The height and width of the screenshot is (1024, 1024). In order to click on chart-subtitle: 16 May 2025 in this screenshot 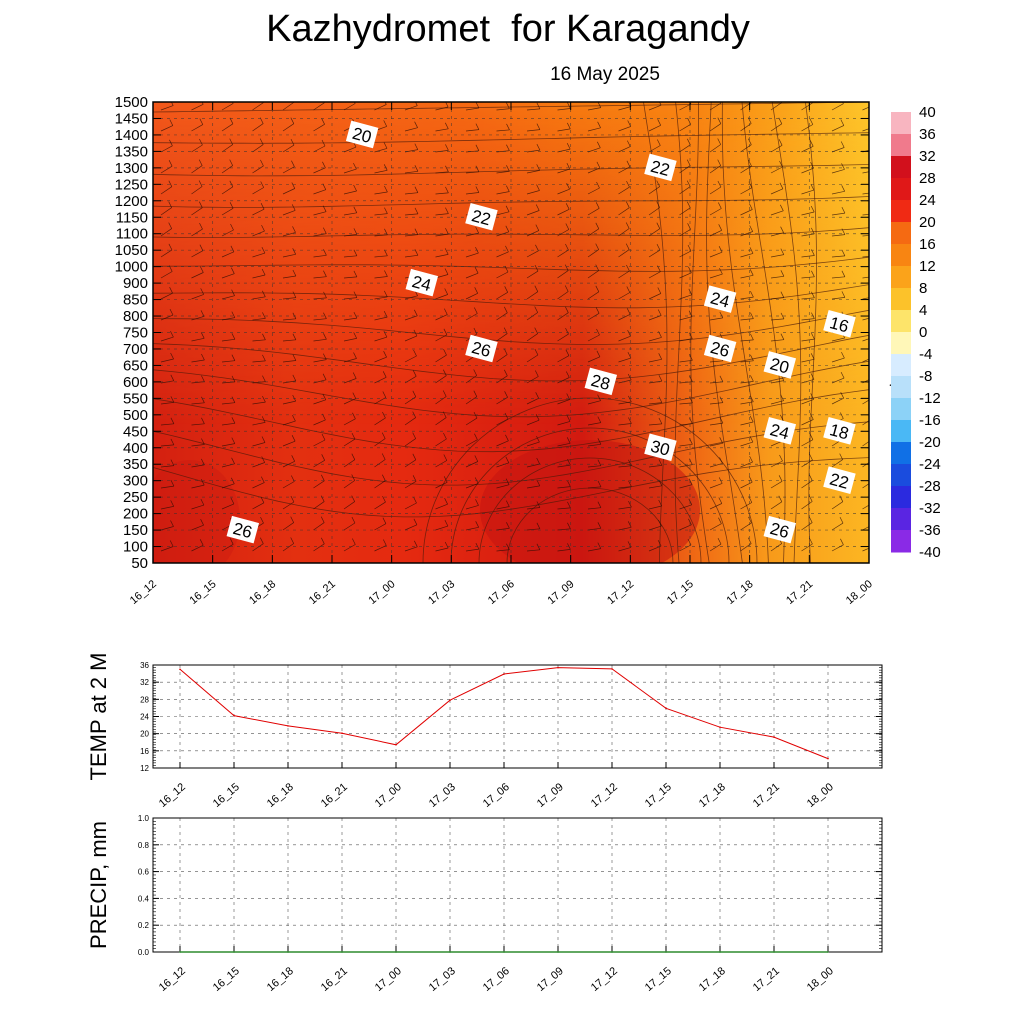, I will do `click(605, 74)`.